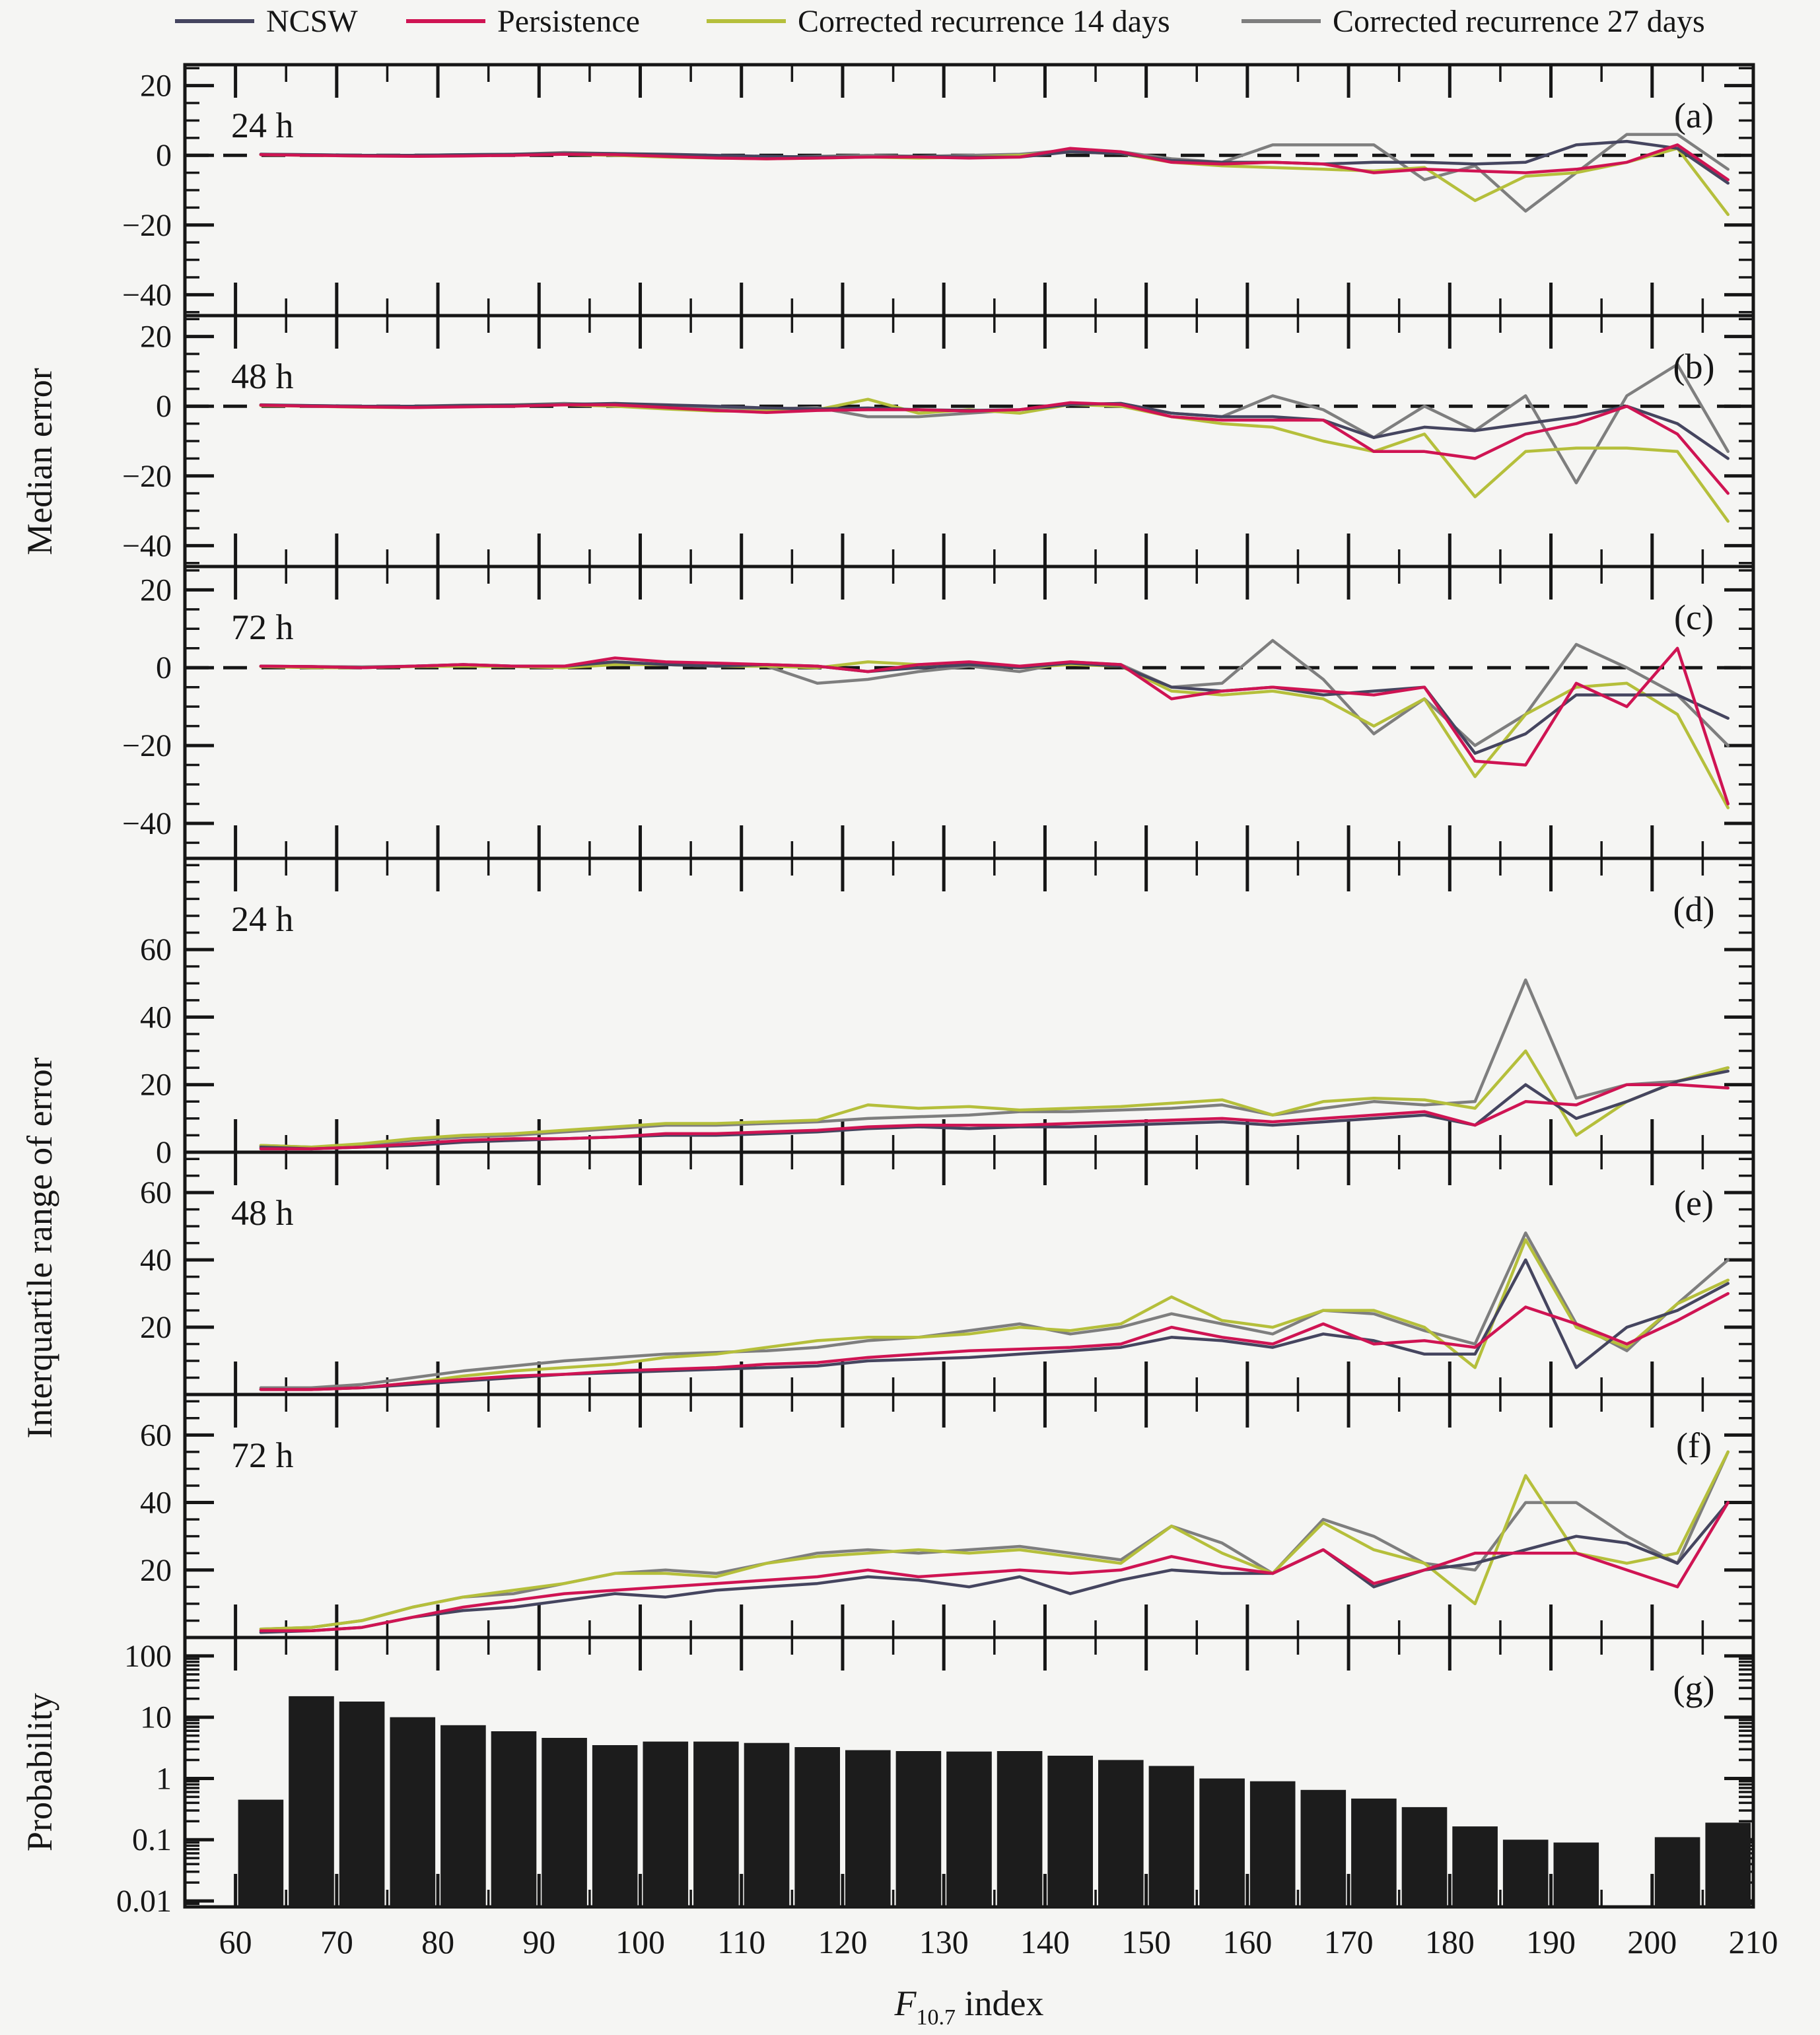 The height and width of the screenshot is (2035, 1820). I want to click on panel-d: 60 40 20 0 24 h (d), so click(947, 1013).